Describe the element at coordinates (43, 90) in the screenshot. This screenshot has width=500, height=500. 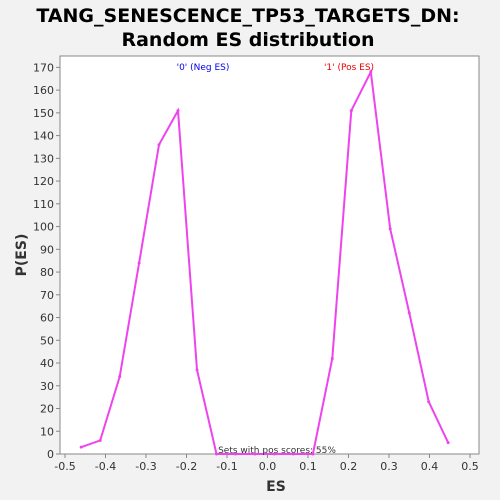
I see `y-tick-label: 160` at that location.